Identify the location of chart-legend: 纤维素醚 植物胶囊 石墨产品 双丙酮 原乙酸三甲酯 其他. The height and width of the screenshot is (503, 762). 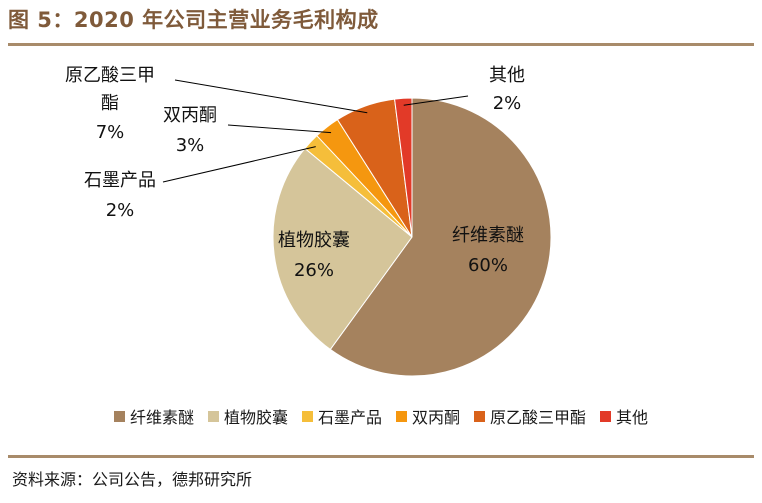
(381, 416).